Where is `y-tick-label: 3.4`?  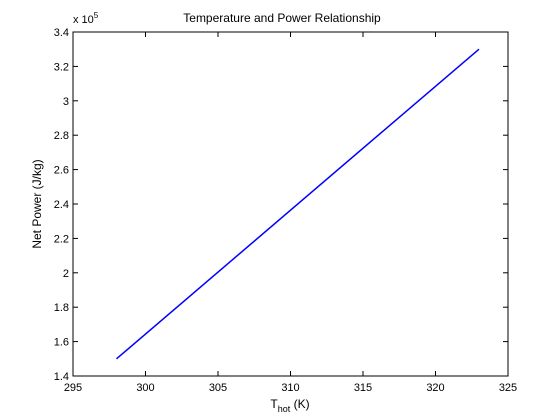
y-tick-label: 3.4 is located at coordinates (61, 33).